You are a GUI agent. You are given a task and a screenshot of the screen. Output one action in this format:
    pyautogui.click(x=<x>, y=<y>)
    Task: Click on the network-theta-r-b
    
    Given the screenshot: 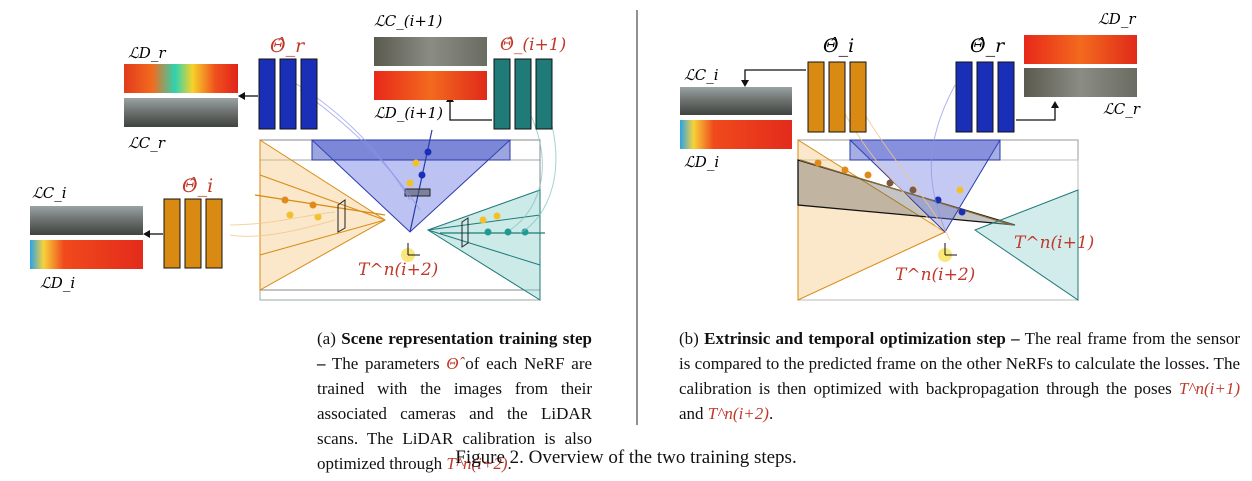 What is the action you would take?
    pyautogui.click(x=985, y=97)
    